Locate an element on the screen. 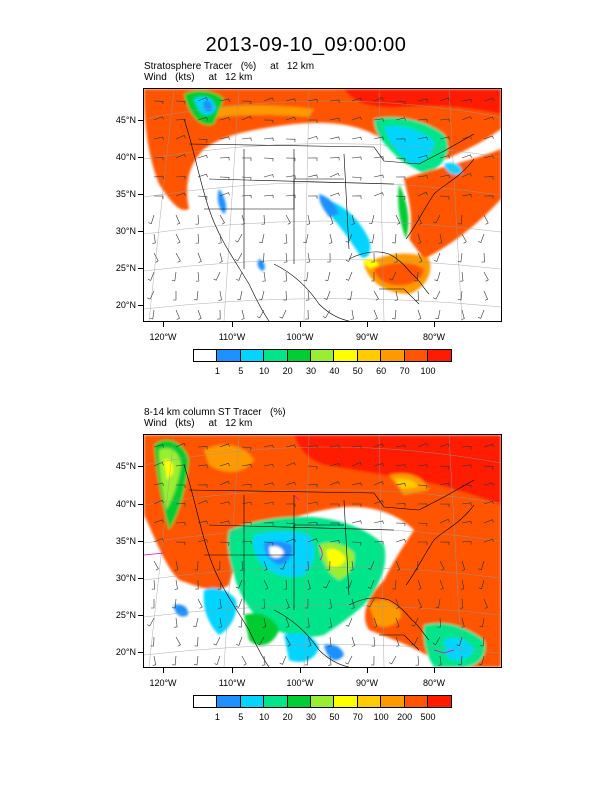 The width and height of the screenshot is (612, 792). top-colorbar-label-3: 20 is located at coordinates (287, 371).